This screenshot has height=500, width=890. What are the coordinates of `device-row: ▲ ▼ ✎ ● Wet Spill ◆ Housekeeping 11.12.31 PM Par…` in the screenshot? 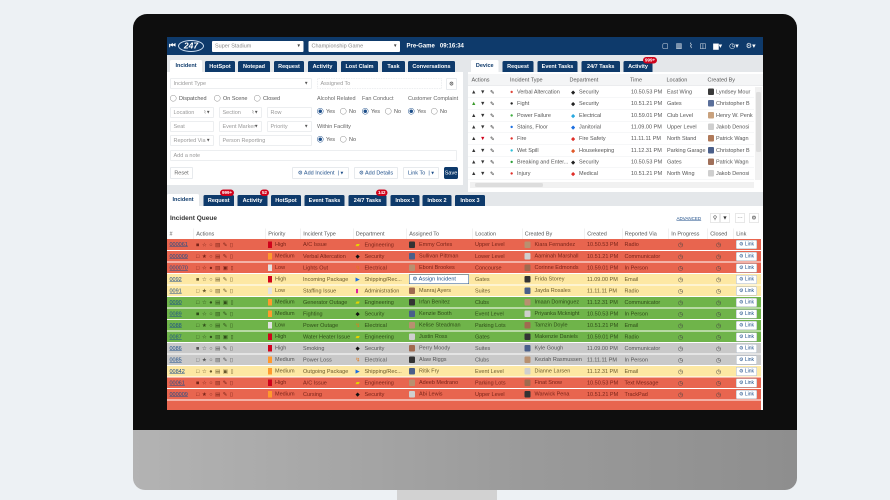 It's located at (611, 151).